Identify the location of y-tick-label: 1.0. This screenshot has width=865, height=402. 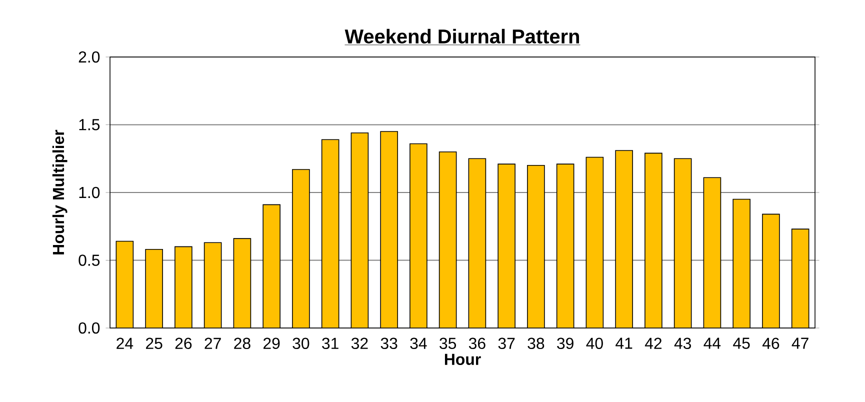
(89, 192).